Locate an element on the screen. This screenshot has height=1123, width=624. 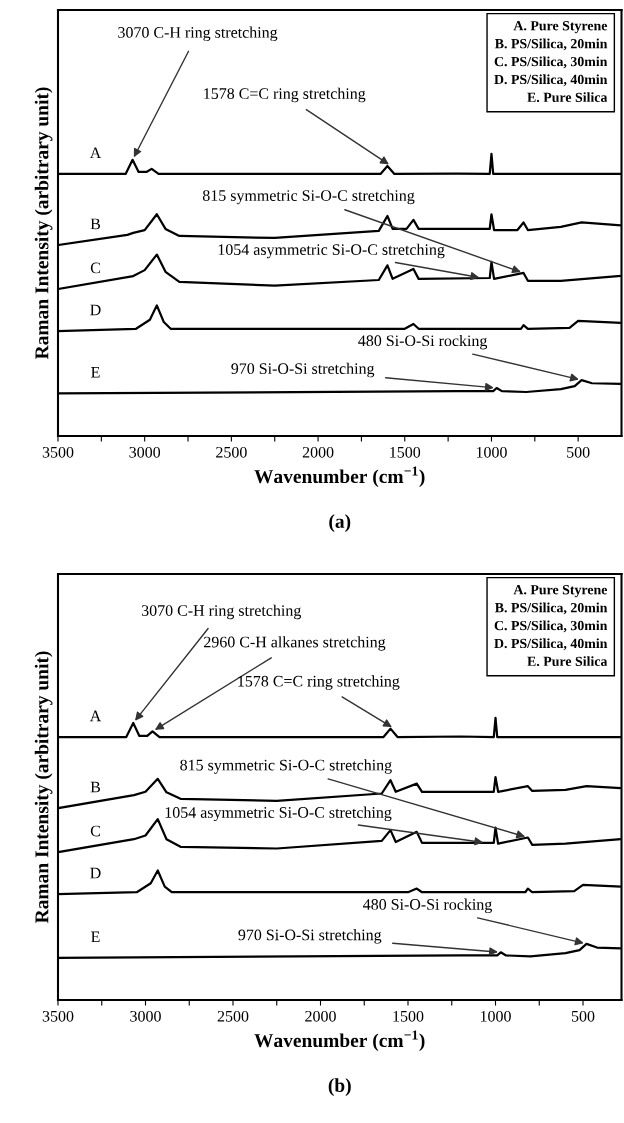
annotation: 2960 C-H alkanes stretching is located at coordinates (295, 643).